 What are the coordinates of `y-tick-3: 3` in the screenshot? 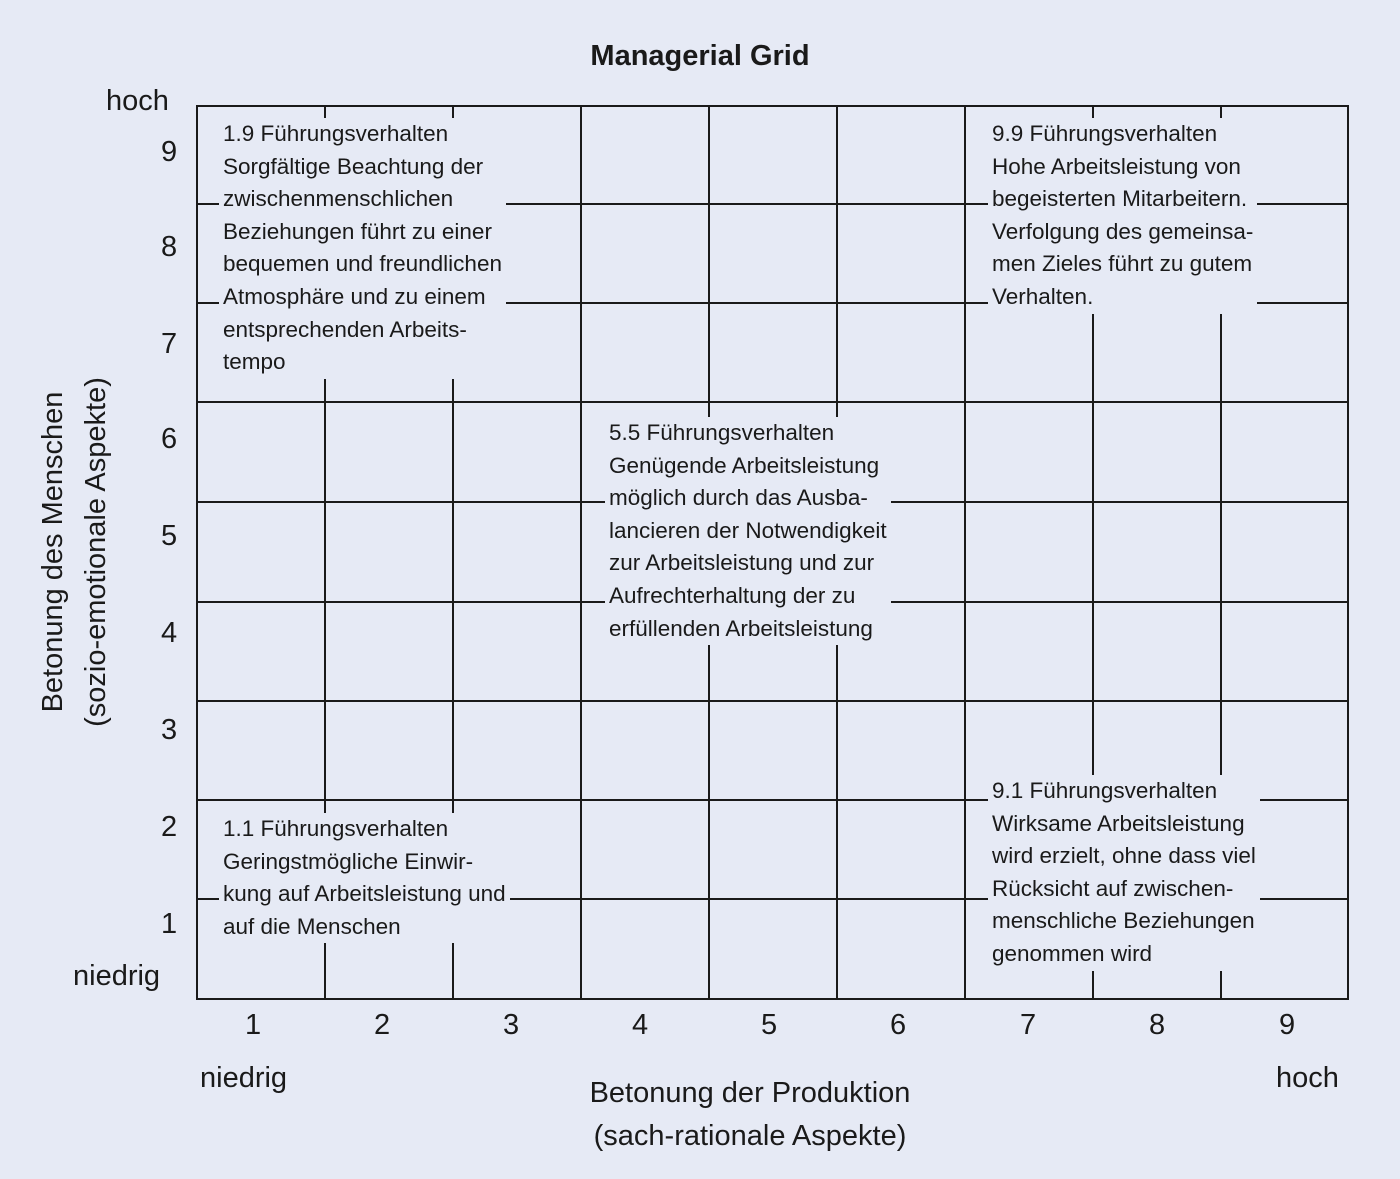 It's located at (169, 730).